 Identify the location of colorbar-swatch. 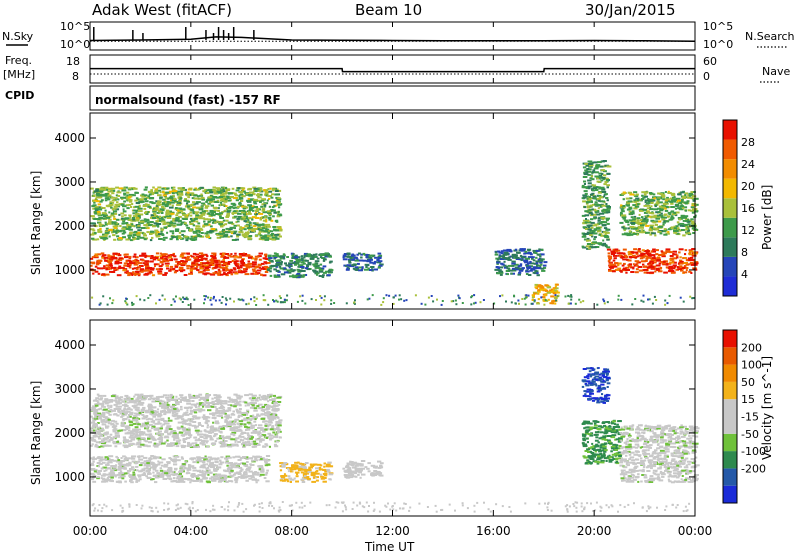
(730, 247).